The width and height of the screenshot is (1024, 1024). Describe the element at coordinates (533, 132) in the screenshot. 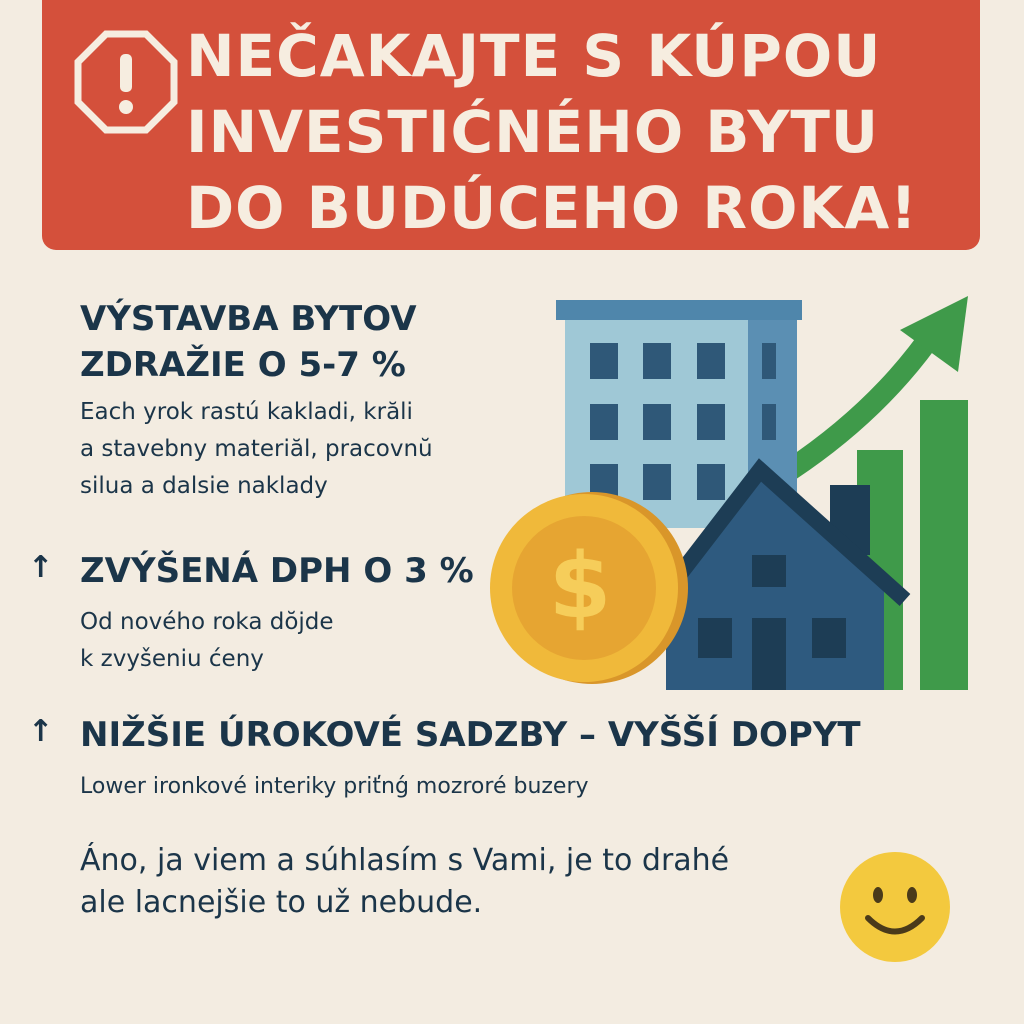

I see `title-line: INVESTIĆNÉHO BYTU` at that location.